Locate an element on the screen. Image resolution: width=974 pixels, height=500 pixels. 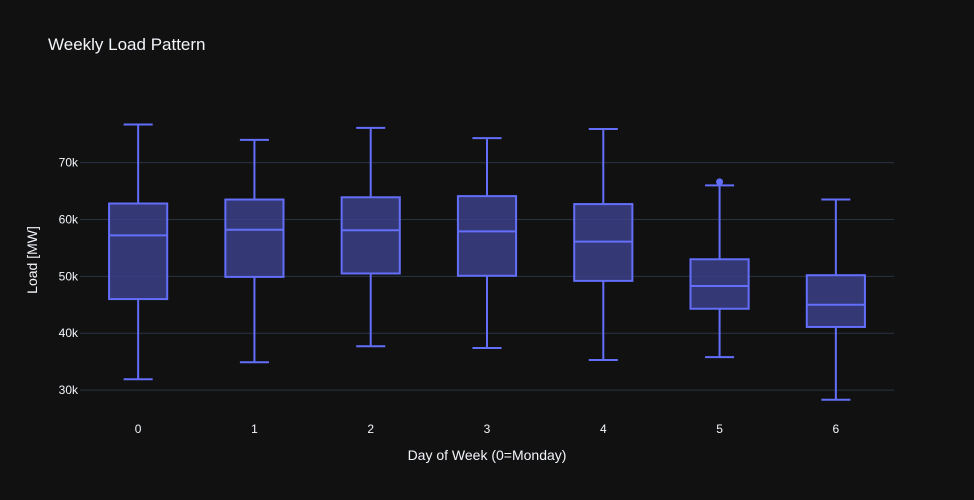
y-tick-label: 60k is located at coordinates (69, 219).